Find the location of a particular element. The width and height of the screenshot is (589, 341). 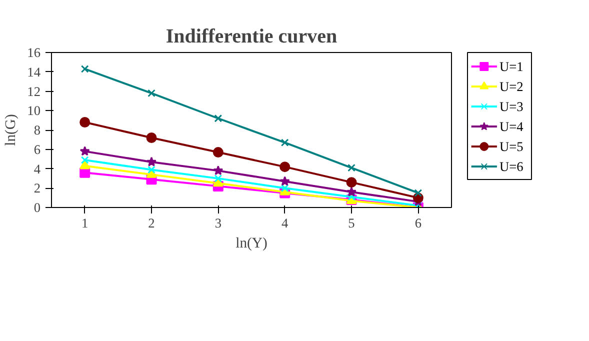

legend-label: U=3 is located at coordinates (512, 106).